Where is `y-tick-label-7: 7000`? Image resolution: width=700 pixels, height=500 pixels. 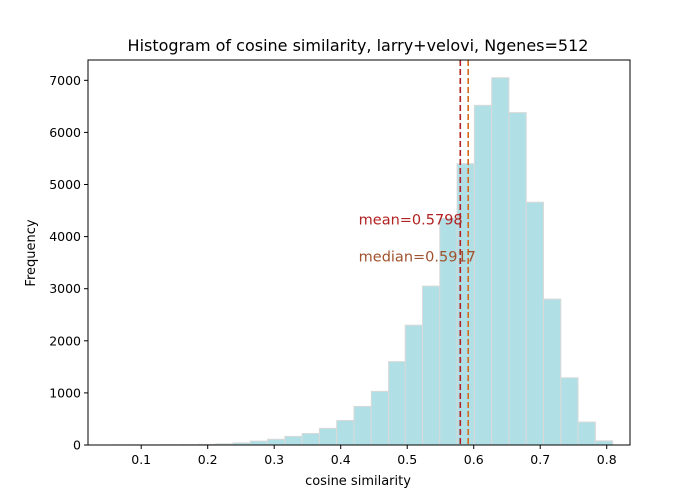
y-tick-label-7: 7000 is located at coordinates (65, 80).